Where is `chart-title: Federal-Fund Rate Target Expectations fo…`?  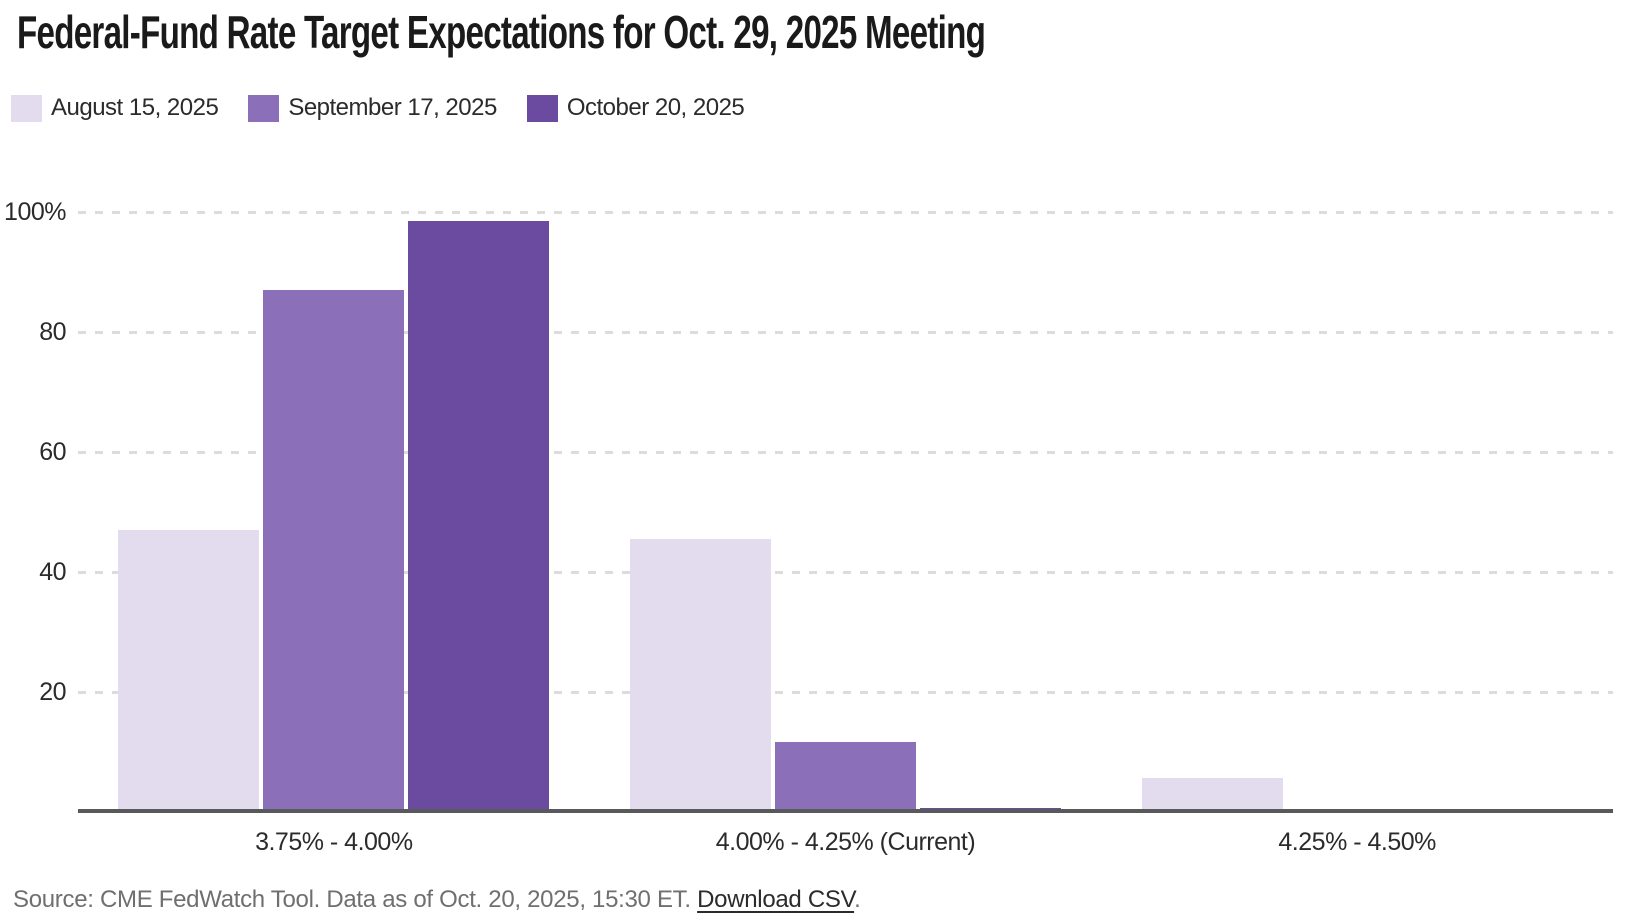
chart-title: Federal-Fund Rate Target Expectations fo… is located at coordinates (501, 32).